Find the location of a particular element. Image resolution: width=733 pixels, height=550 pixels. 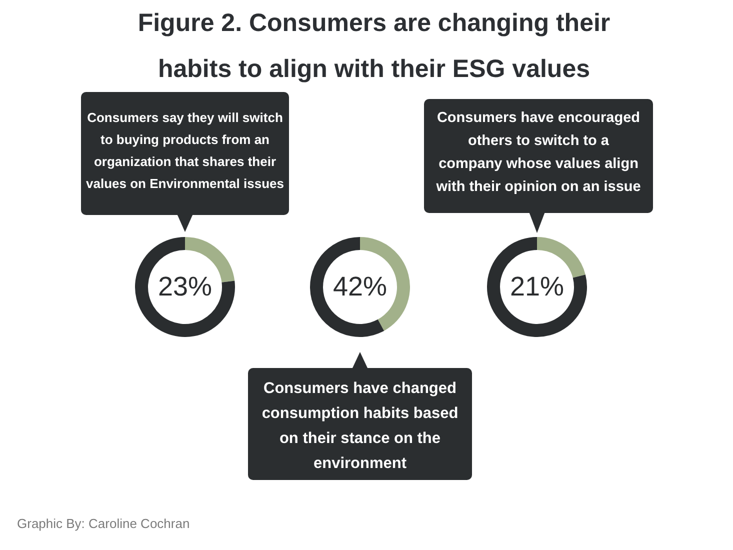

data-label: 21% is located at coordinates (537, 286).